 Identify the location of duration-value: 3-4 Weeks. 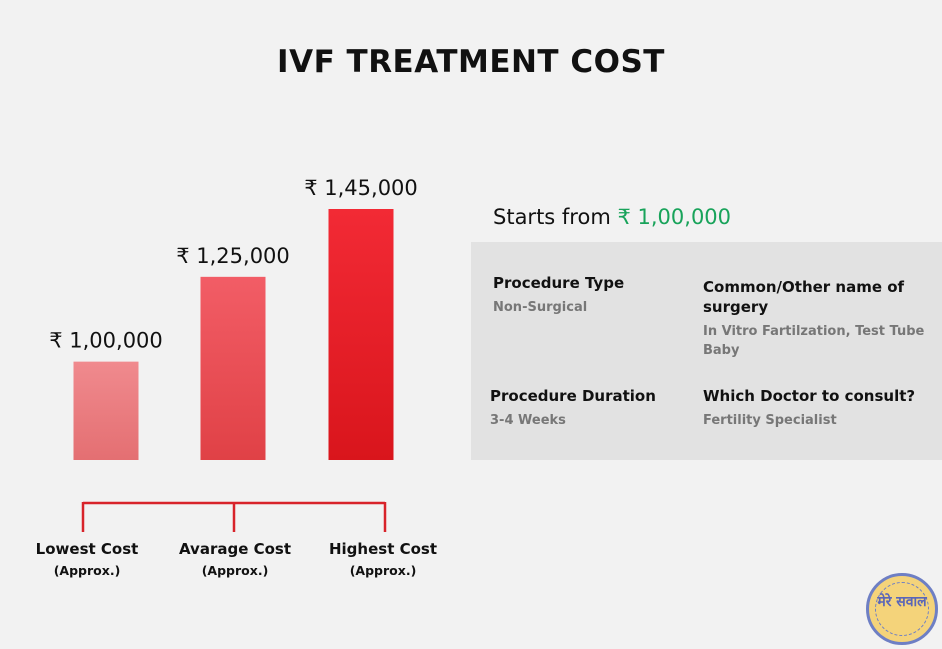
(528, 420).